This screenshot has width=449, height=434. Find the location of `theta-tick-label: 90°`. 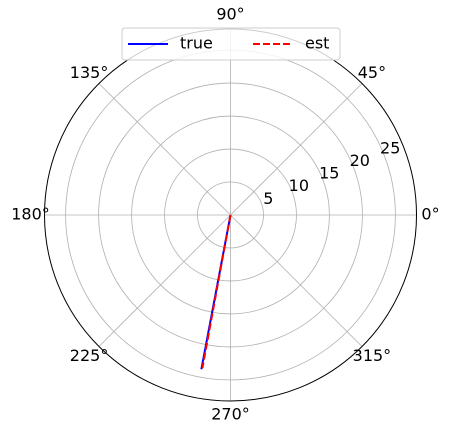

theta-tick-label: 90° is located at coordinates (230, 14).